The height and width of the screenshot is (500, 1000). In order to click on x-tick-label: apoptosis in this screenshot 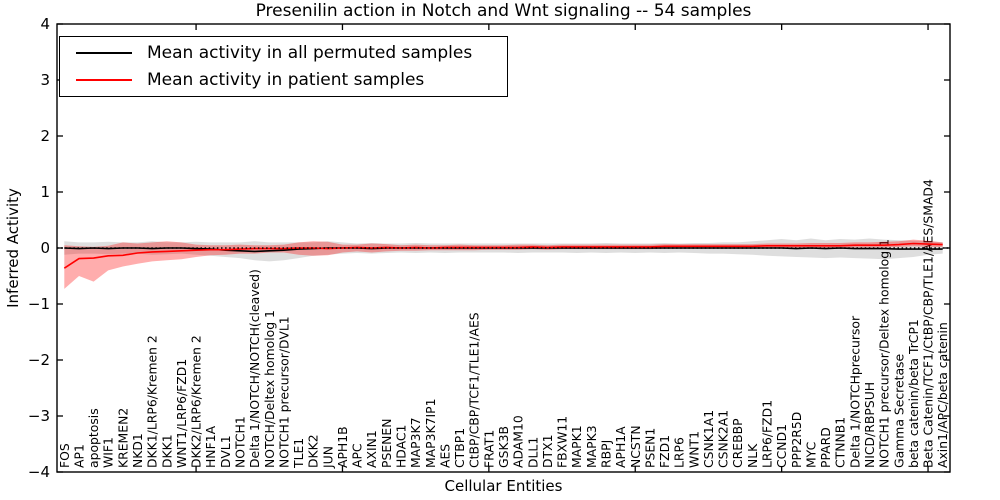, I will do `click(93, 438)`.